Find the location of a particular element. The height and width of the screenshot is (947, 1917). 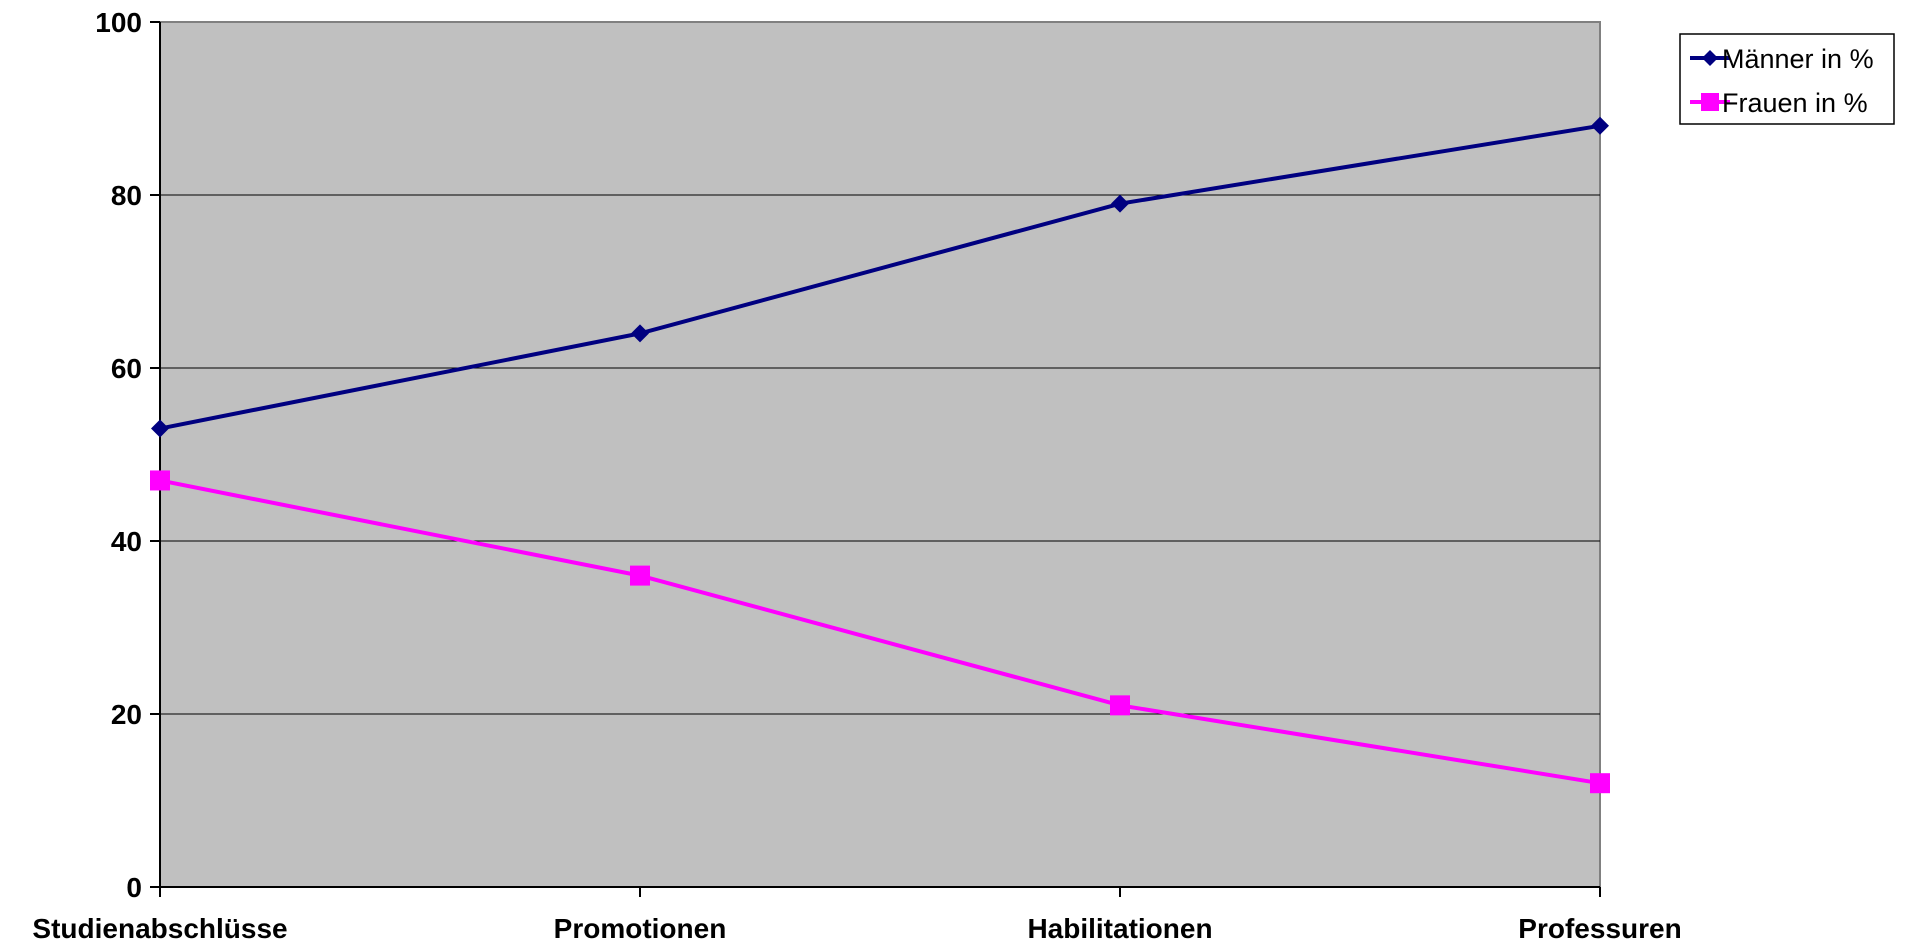

y-tick-label: 100 is located at coordinates (118, 22).